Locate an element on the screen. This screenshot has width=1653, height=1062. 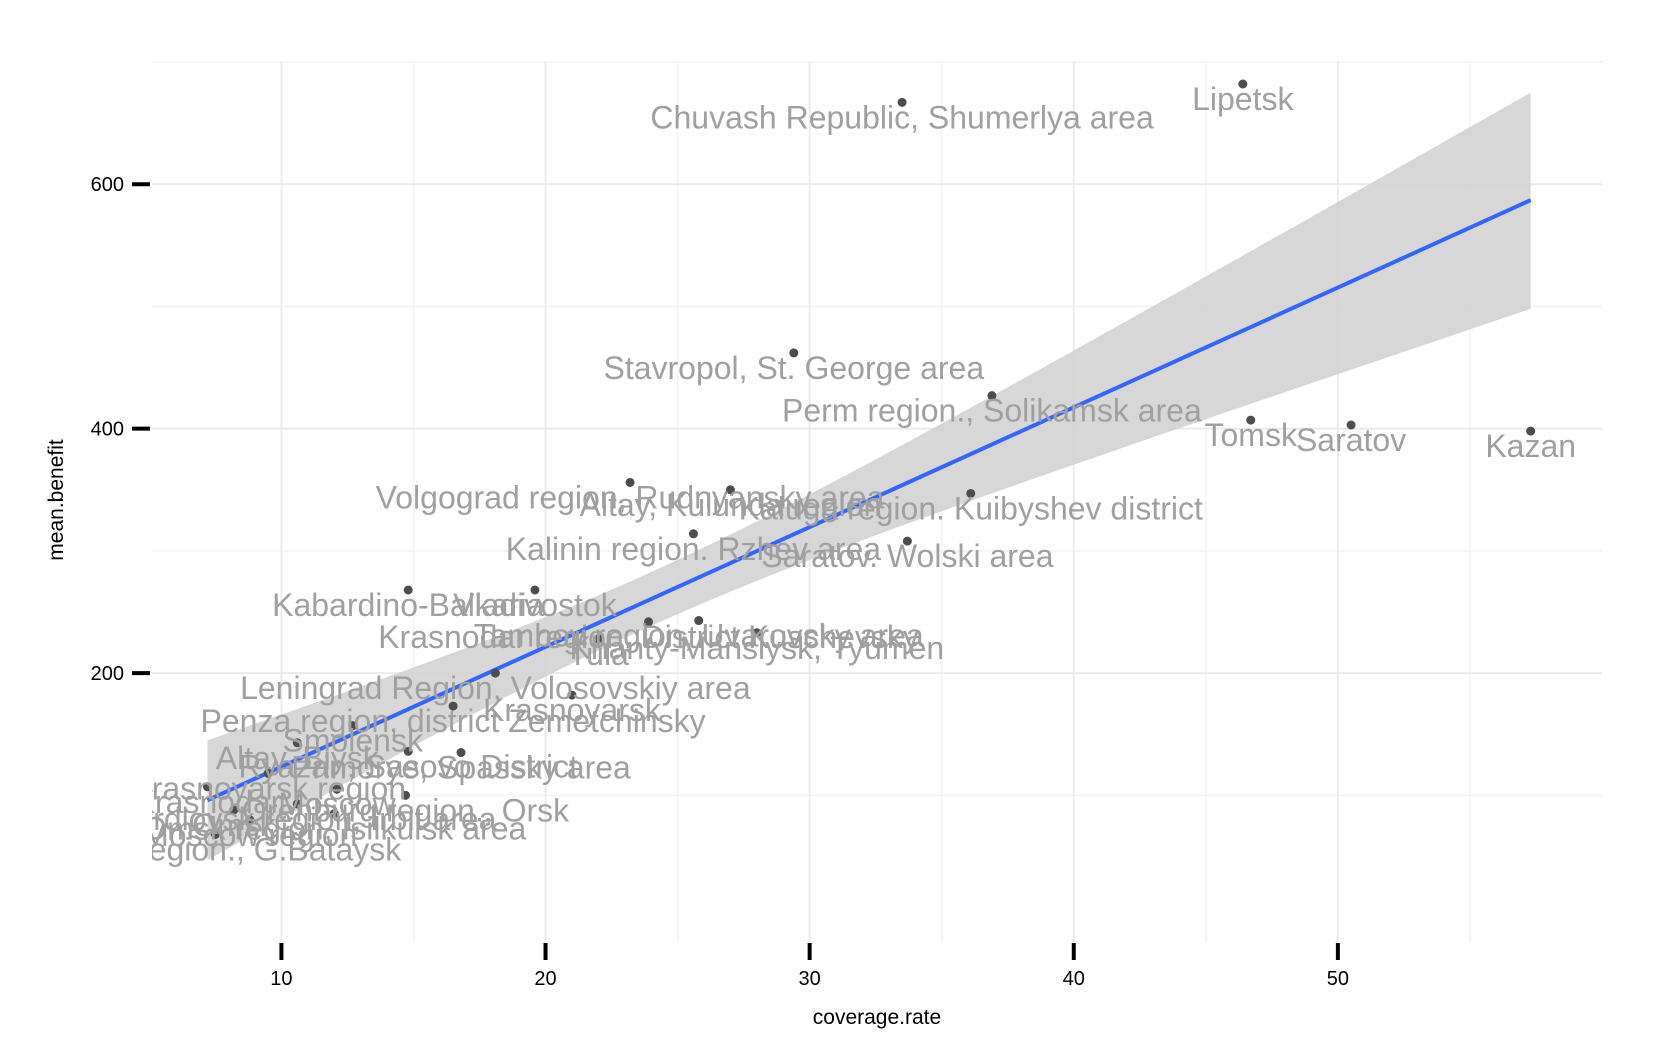
point-label: Krasnoyarsk is located at coordinates (572, 710).